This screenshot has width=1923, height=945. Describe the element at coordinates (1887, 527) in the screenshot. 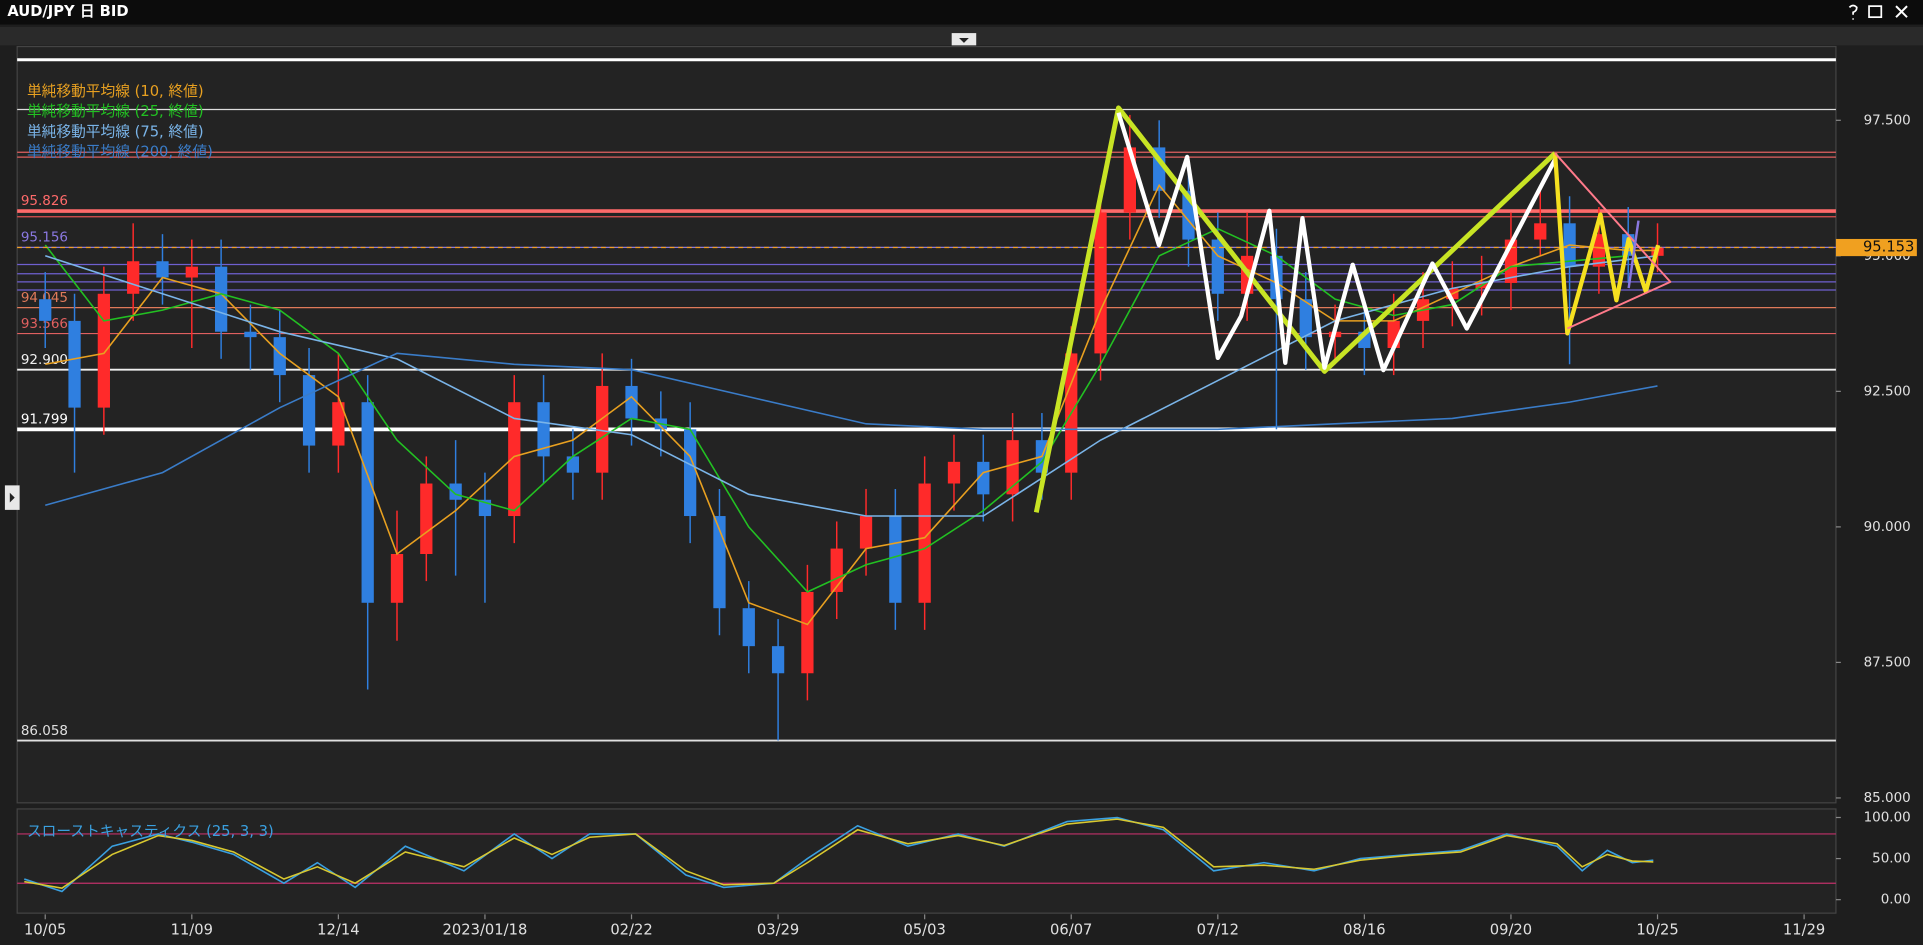

I see `y-tick-label: 90.000` at that location.